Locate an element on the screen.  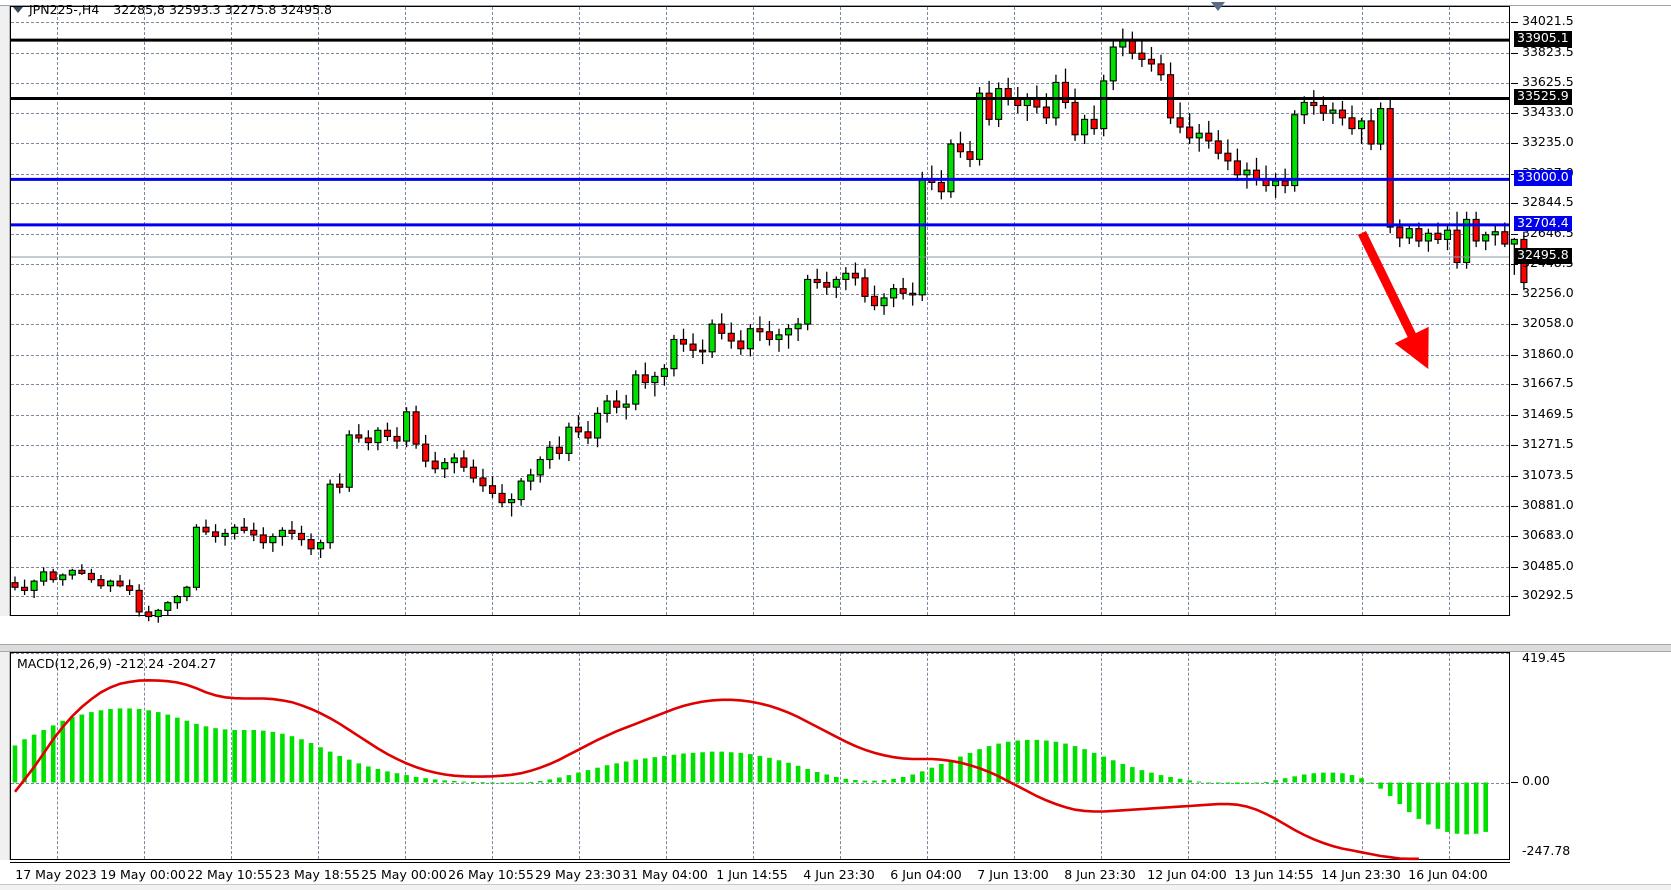
price-level-badge: 33905.1 is located at coordinates (1543, 39).